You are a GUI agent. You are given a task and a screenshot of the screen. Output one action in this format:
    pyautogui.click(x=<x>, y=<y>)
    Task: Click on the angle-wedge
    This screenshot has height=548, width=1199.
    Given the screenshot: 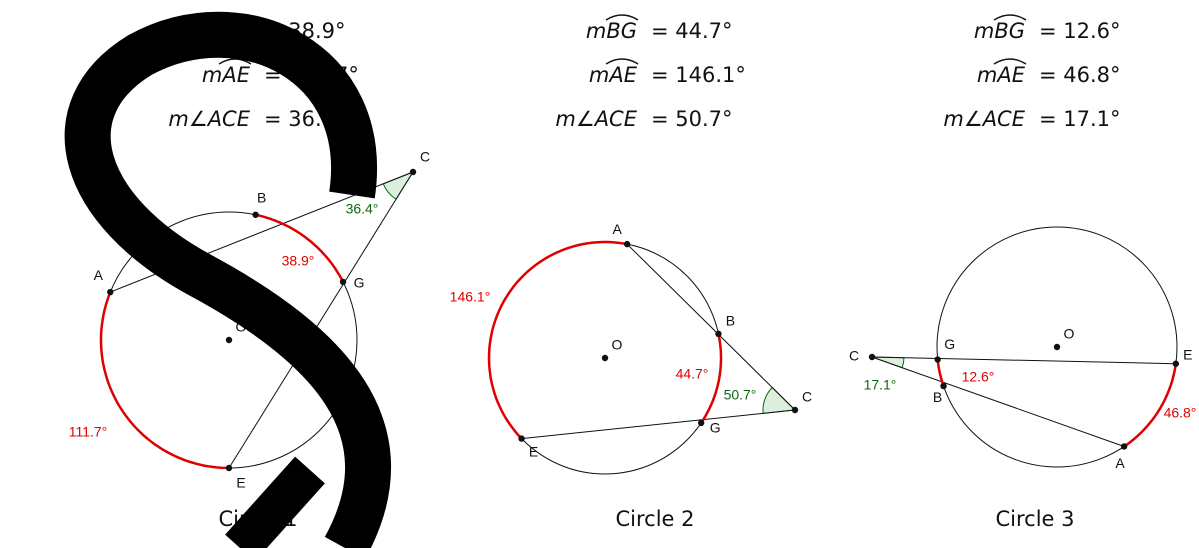 What is the action you would take?
    pyautogui.click(x=779, y=400)
    